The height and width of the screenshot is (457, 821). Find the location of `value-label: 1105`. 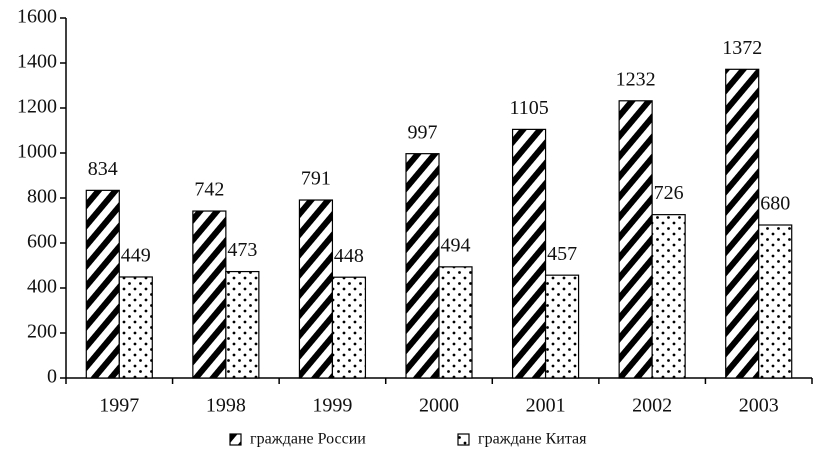

value-label: 1105 is located at coordinates (528, 108).